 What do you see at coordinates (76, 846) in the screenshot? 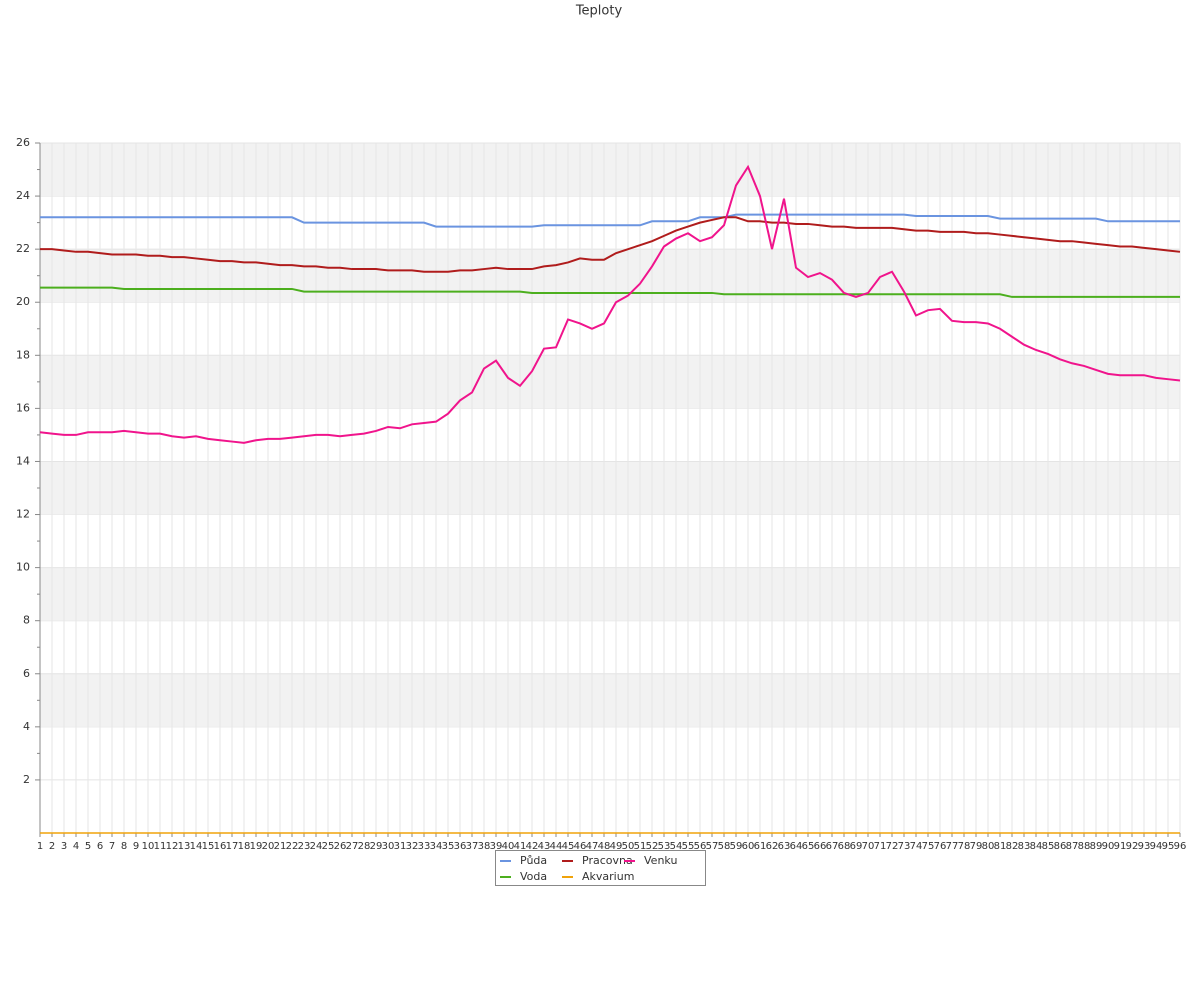
I see `x-tick-label: 4` at bounding box center [76, 846].